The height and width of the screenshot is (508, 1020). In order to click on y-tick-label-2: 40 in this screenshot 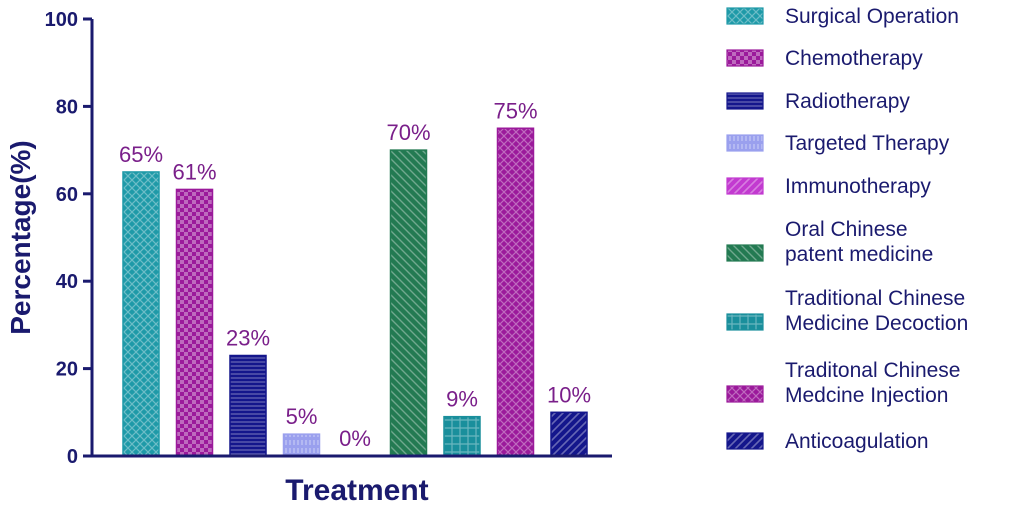, I will do `click(67, 282)`.